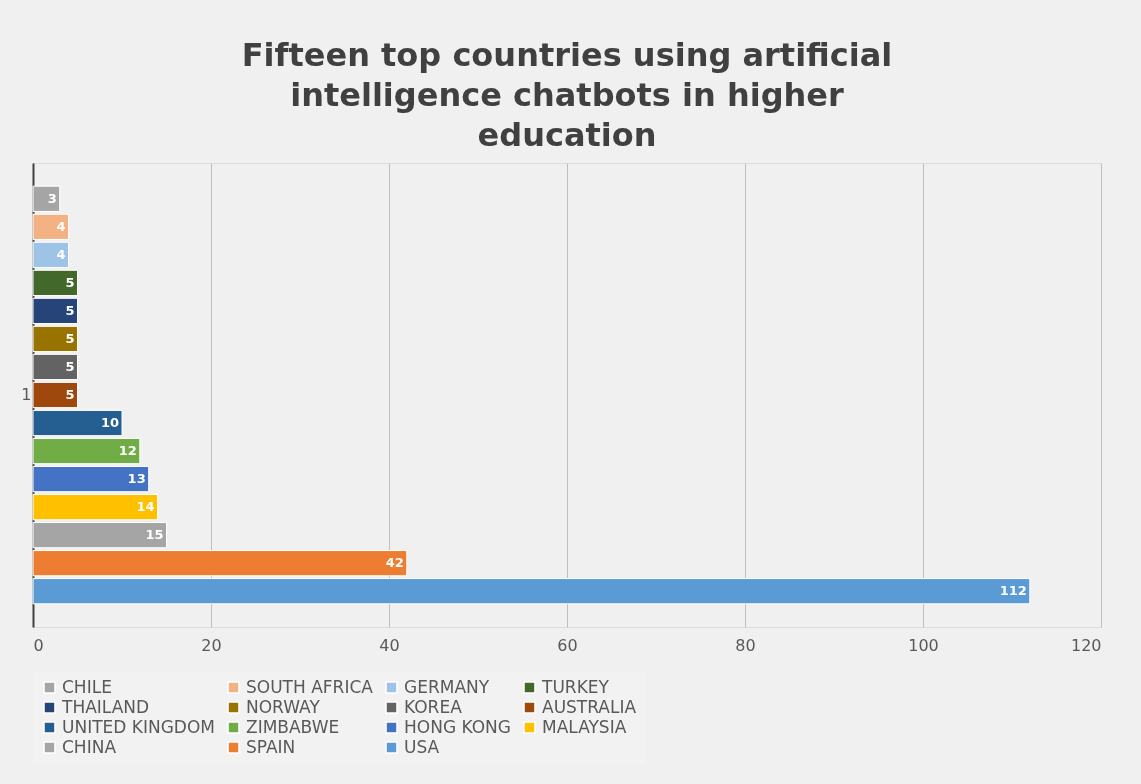 This screenshot has width=1141, height=784. What do you see at coordinates (127, 451) in the screenshot?
I see `data-label: 12` at bounding box center [127, 451].